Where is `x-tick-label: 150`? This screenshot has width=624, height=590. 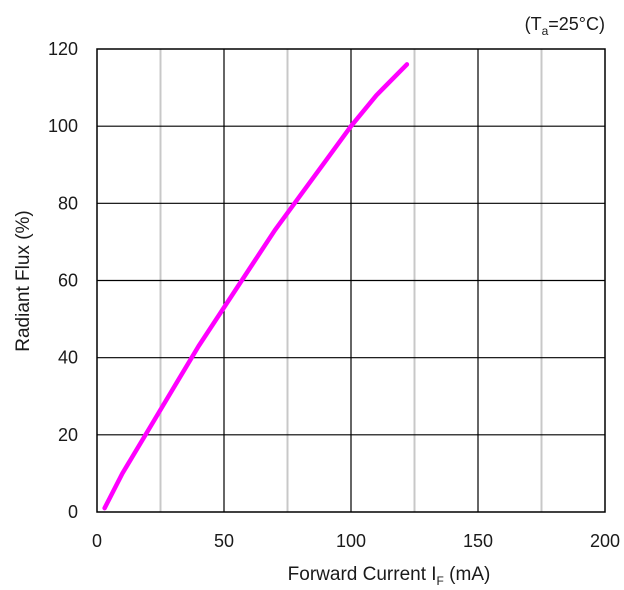
x-tick-label: 150 is located at coordinates (478, 541).